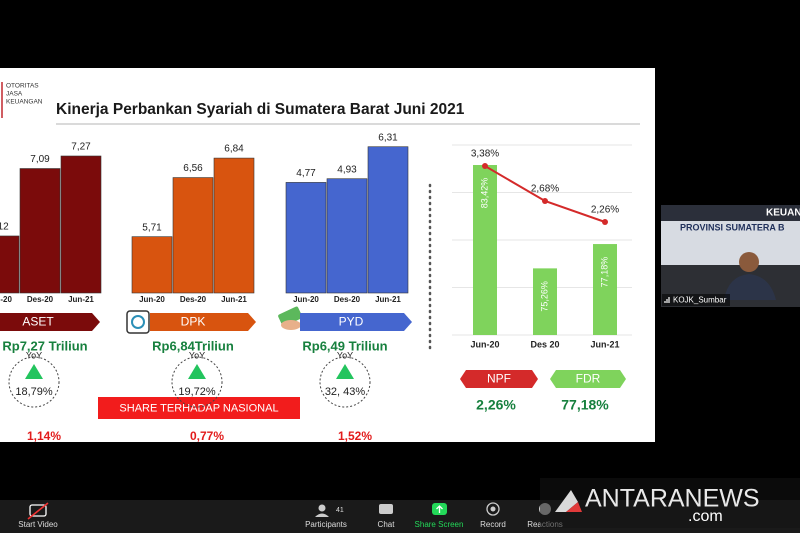 This screenshot has width=800, height=533. I want to click on chat-icon, so click(386, 509).